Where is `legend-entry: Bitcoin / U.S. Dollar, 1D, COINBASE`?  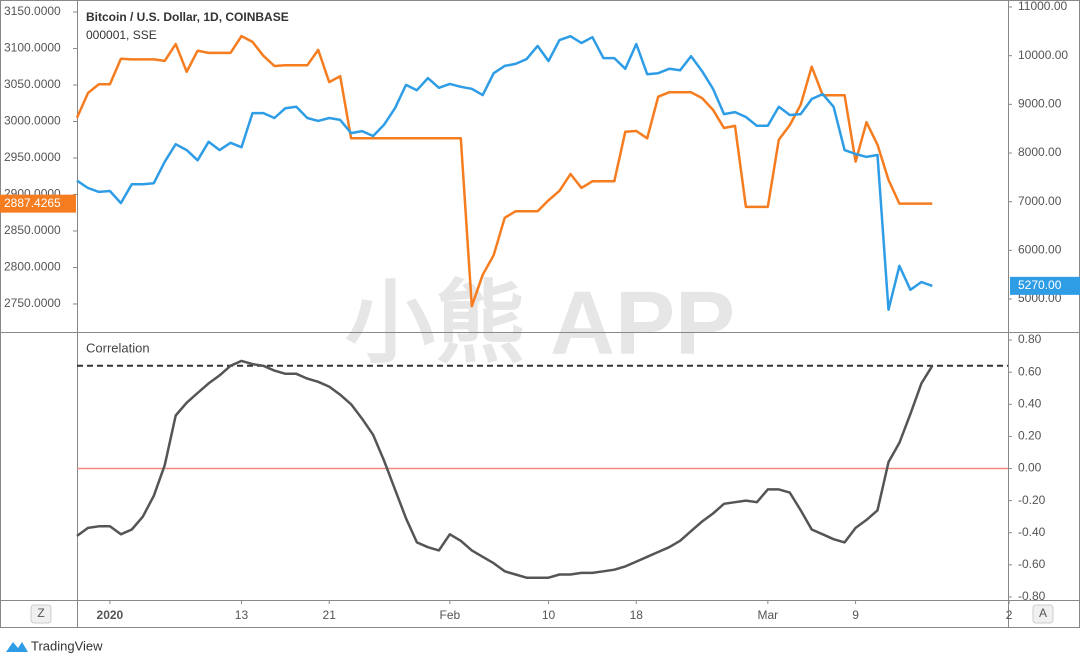 legend-entry: Bitcoin / U.S. Dollar, 1D, COINBASE is located at coordinates (187, 17).